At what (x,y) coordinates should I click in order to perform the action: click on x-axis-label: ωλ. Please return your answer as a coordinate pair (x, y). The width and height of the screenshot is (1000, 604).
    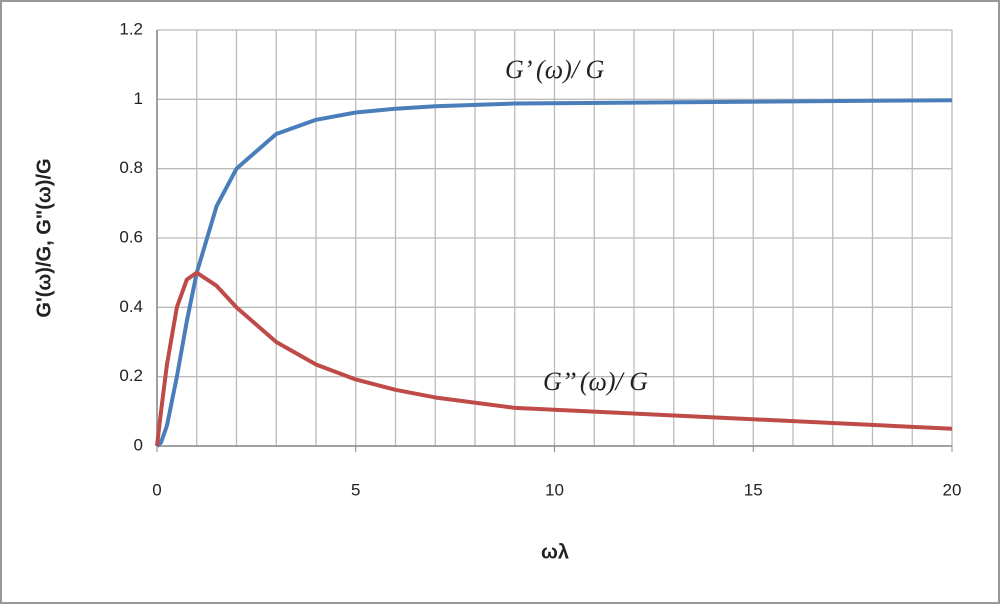
    Looking at the image, I should click on (555, 552).